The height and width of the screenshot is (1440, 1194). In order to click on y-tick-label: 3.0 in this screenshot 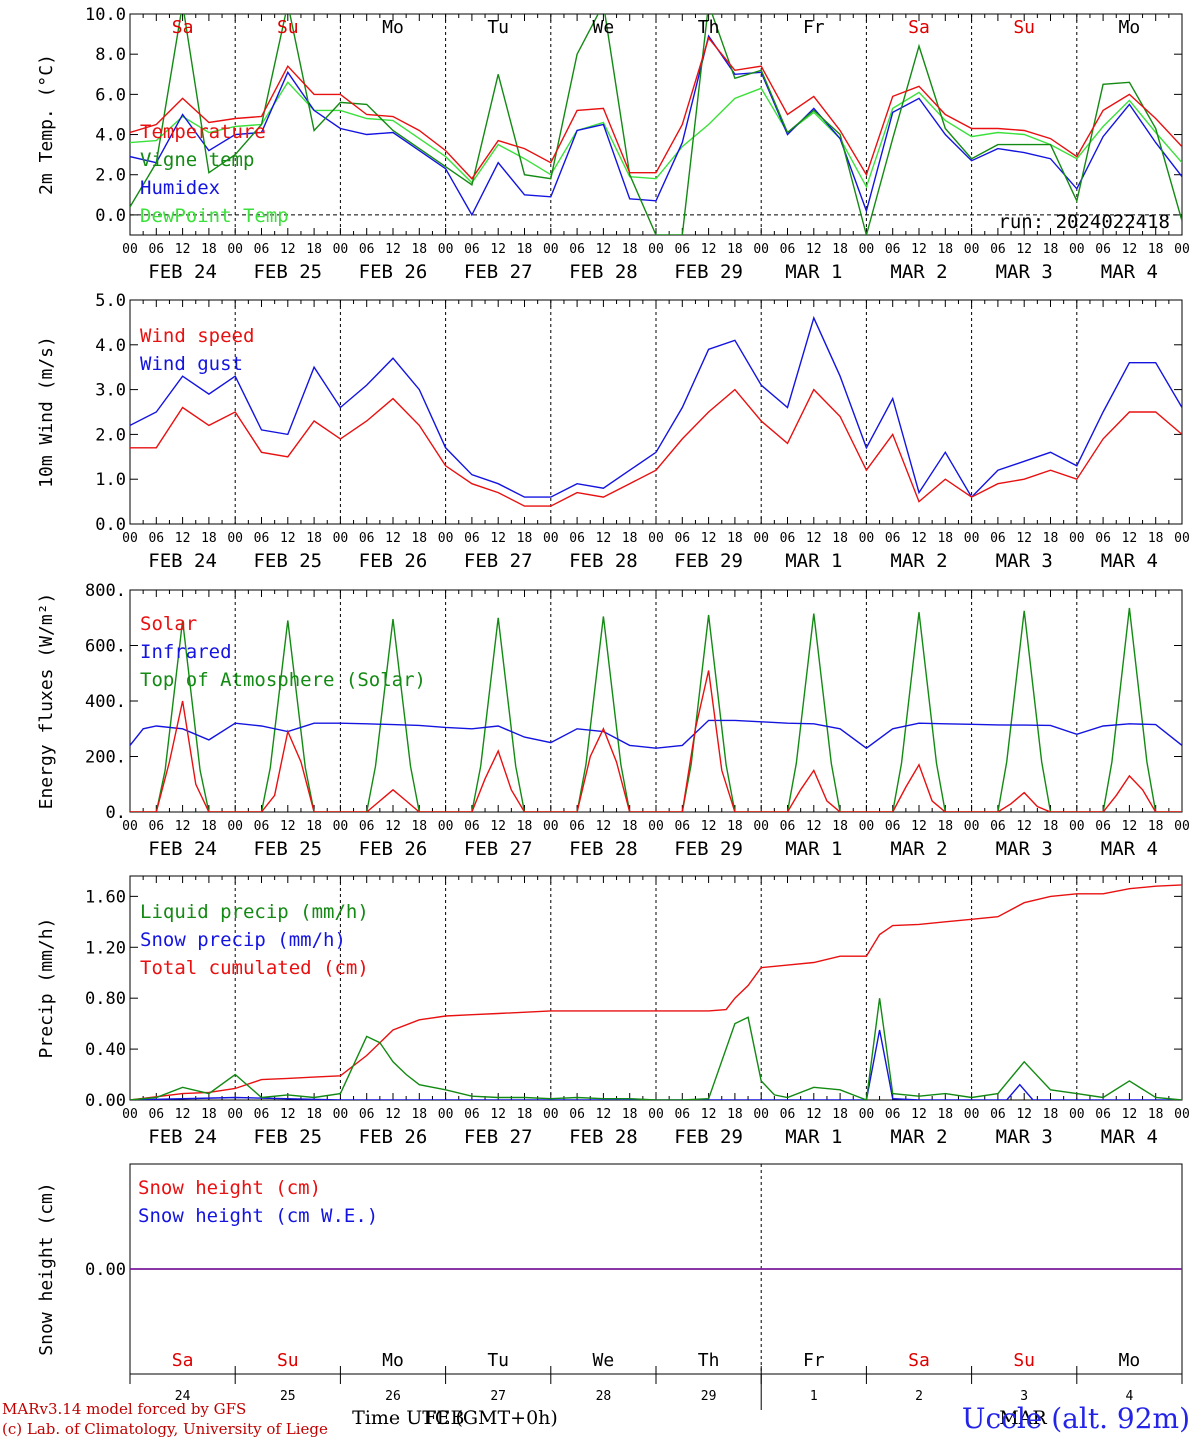, I will do `click(110, 391)`.